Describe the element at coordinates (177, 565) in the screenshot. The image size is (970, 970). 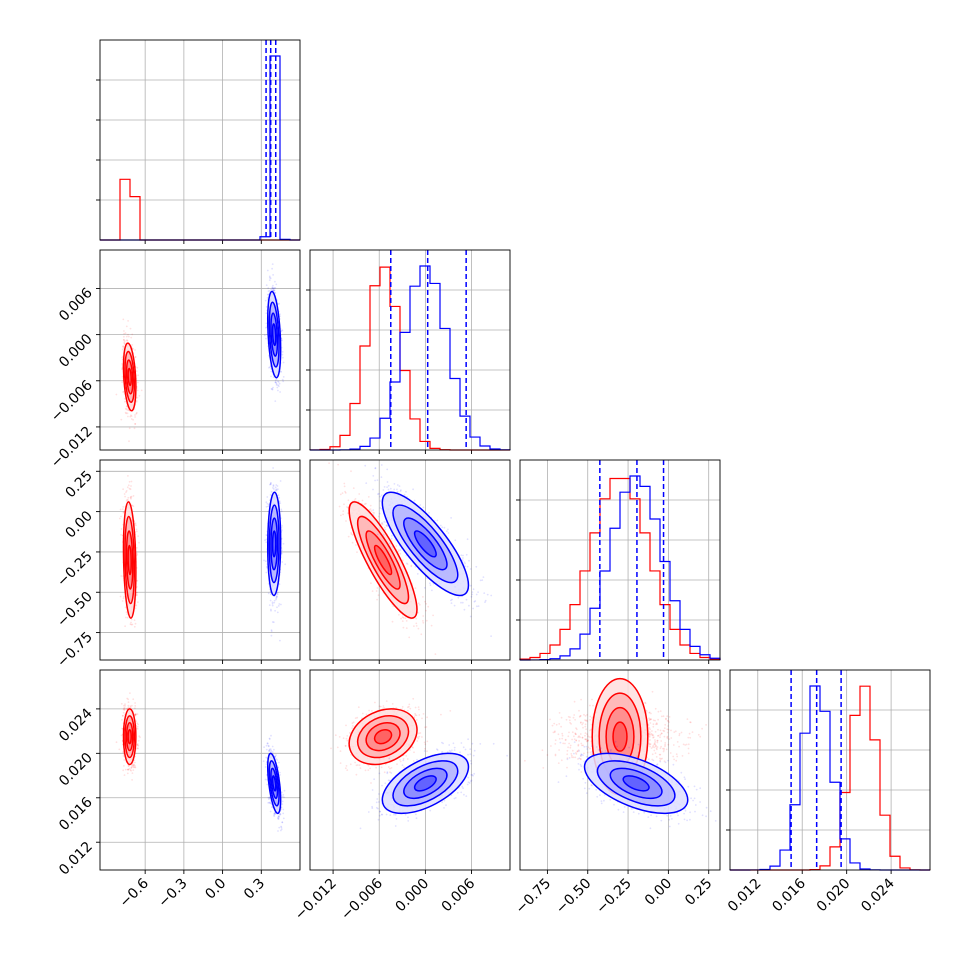
I see `scatter-panel-3-1: −0.75−0.50−0.250.000.25` at that location.